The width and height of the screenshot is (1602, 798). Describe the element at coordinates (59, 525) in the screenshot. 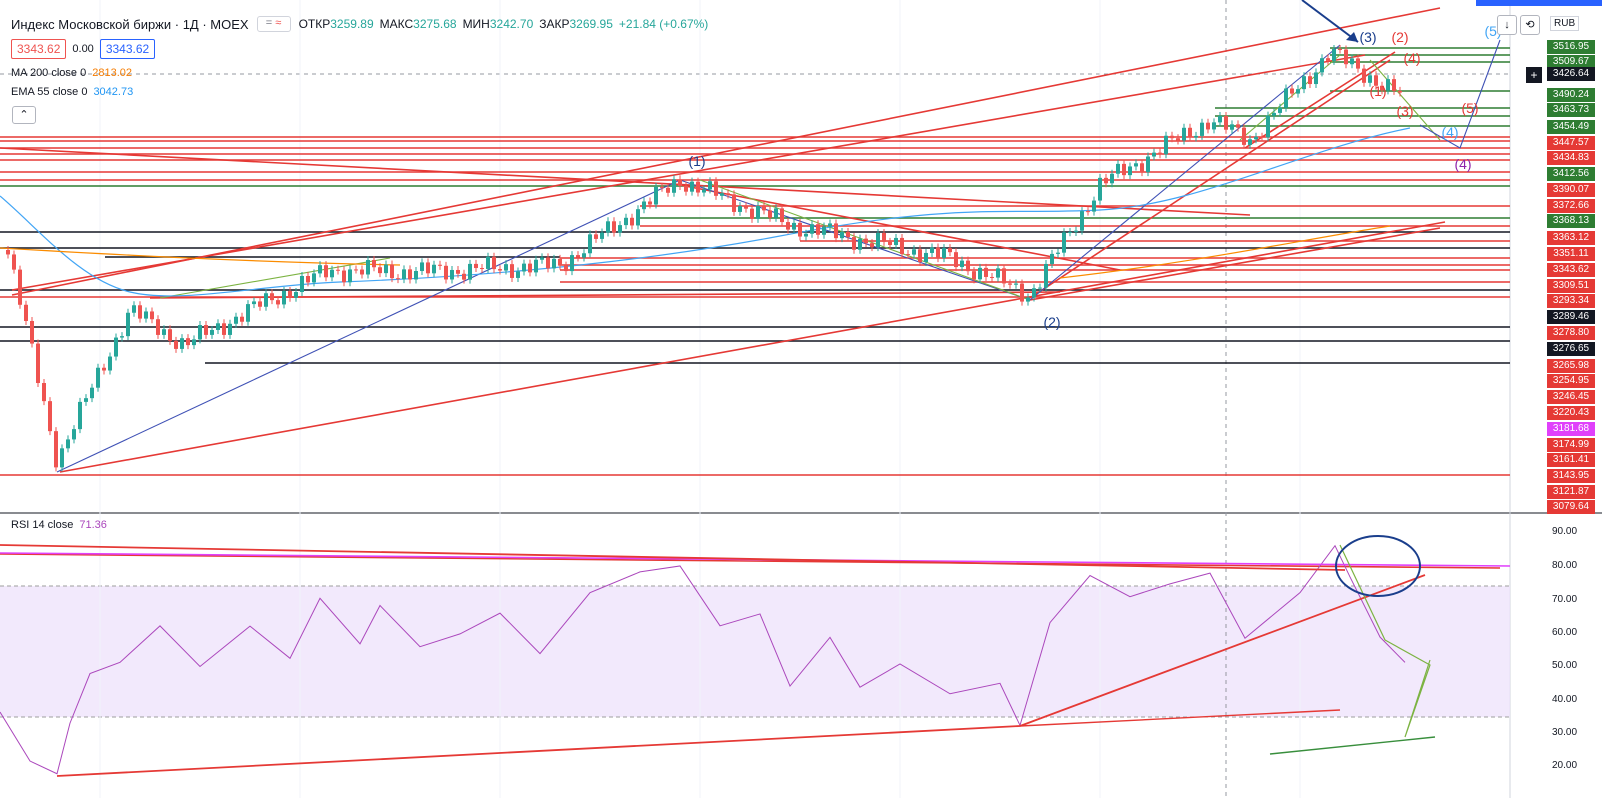

I see `rsi-legend: RSI 14 close 71.36` at that location.